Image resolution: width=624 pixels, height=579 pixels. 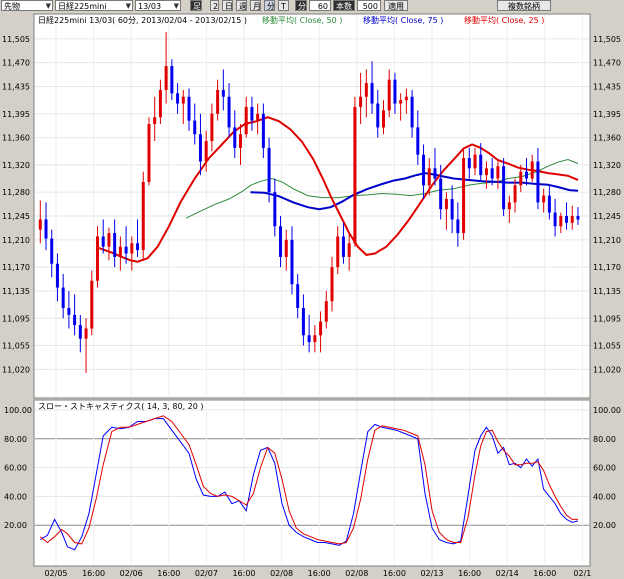 I want to click on price-tick-label: 11,170, so click(x=16, y=267).